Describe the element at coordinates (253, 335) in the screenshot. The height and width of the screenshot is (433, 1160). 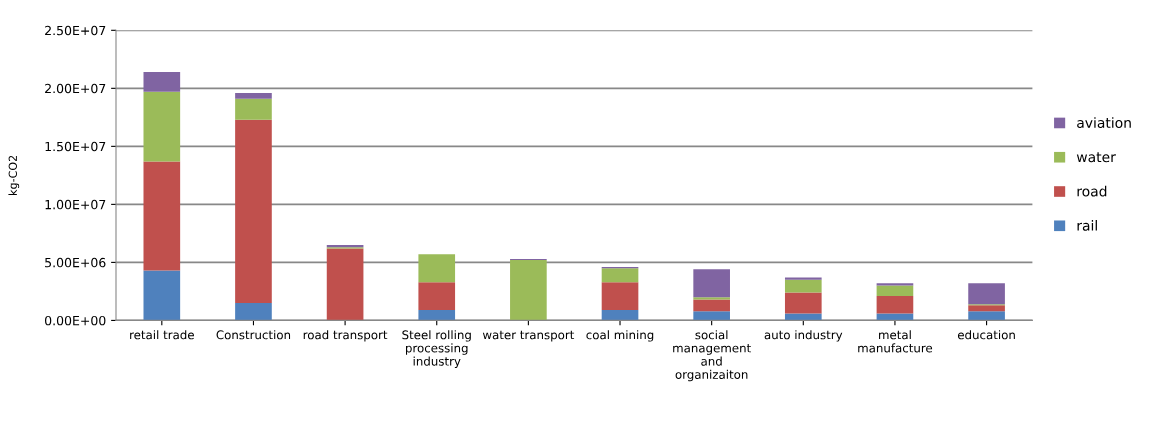
I see `x-tick-label: Construction` at that location.